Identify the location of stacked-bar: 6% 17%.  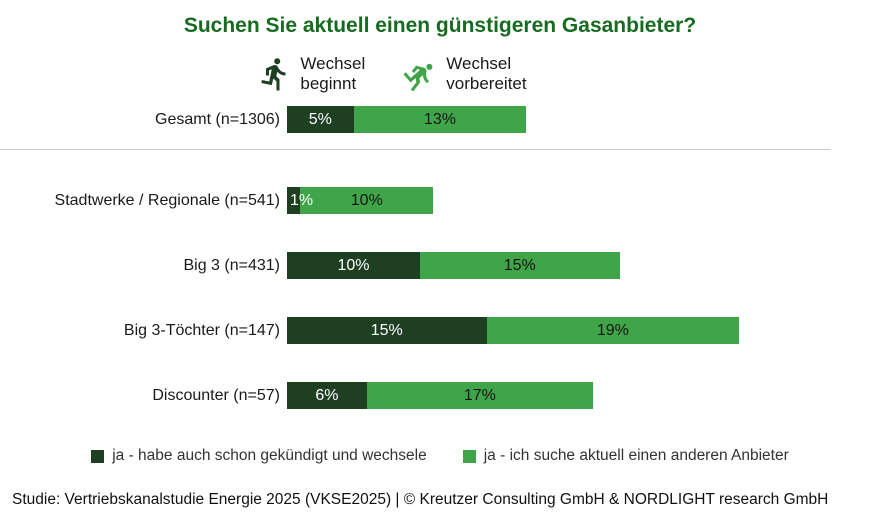
(440, 396).